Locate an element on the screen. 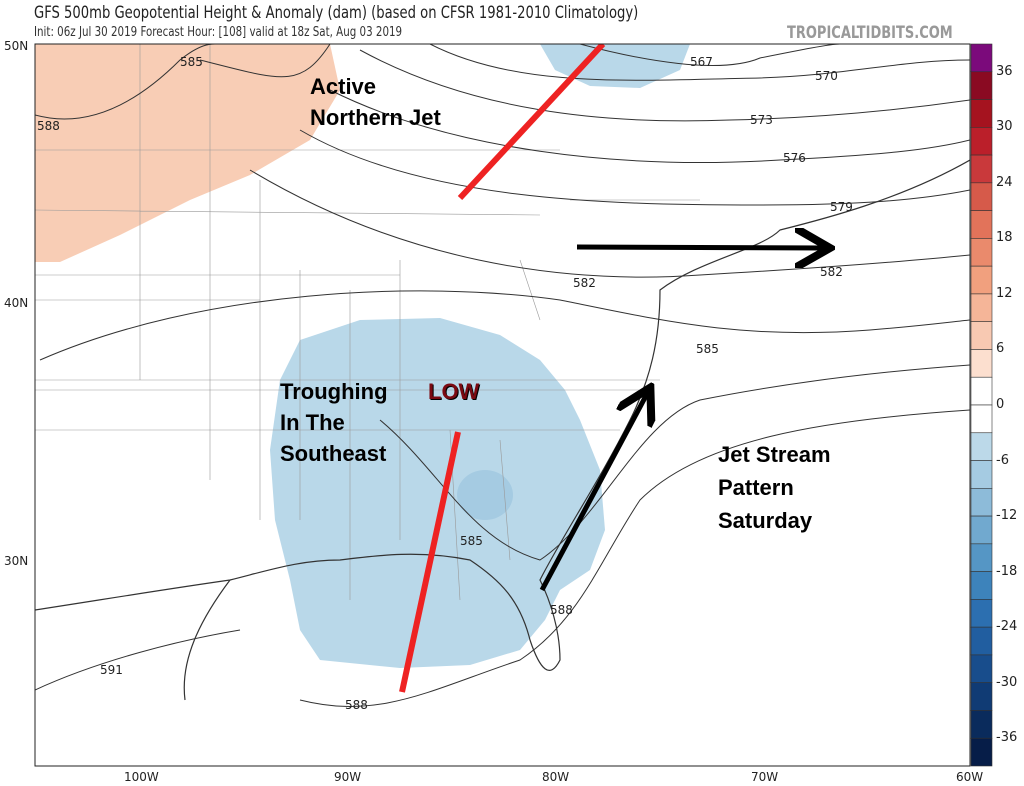  annotation-line: Troughing is located at coordinates (334, 391).